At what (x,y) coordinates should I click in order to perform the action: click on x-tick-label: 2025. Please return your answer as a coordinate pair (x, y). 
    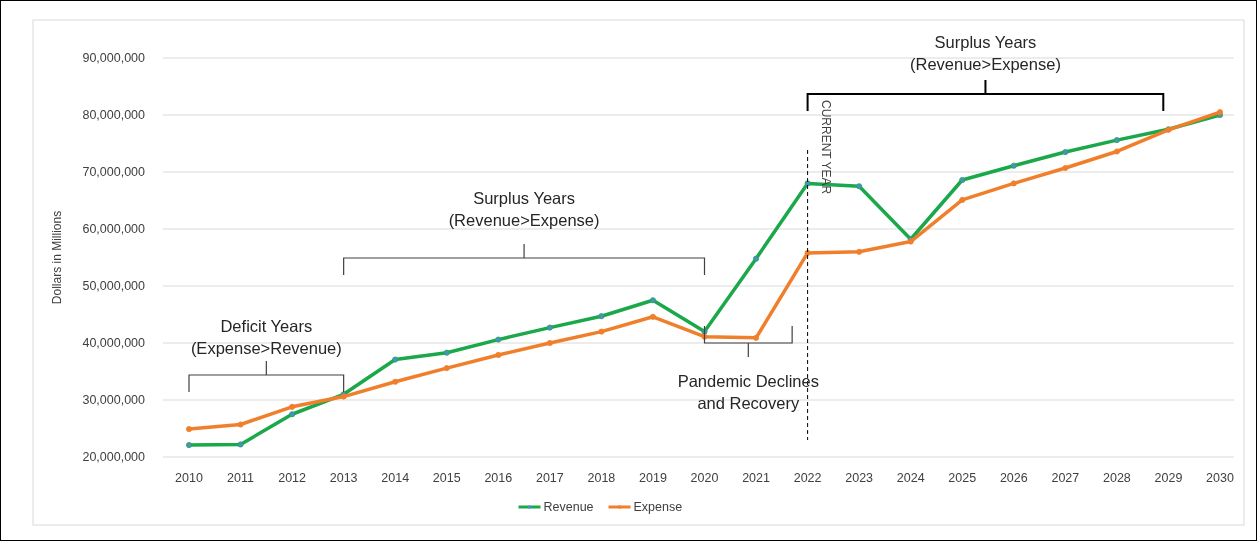
    Looking at the image, I should click on (962, 478).